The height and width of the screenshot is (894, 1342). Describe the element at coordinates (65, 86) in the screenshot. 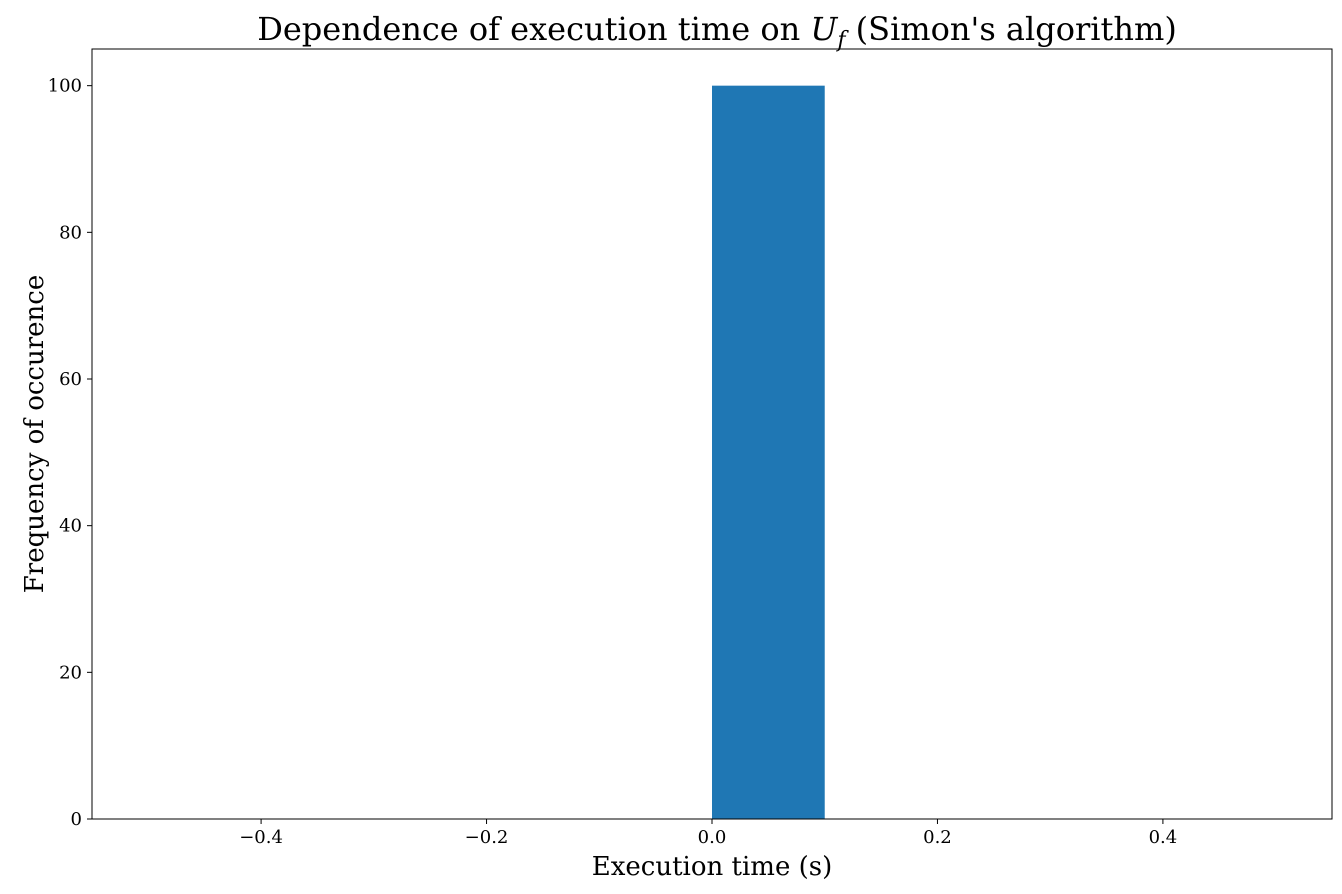

I see `y-tick-label: 100` at that location.